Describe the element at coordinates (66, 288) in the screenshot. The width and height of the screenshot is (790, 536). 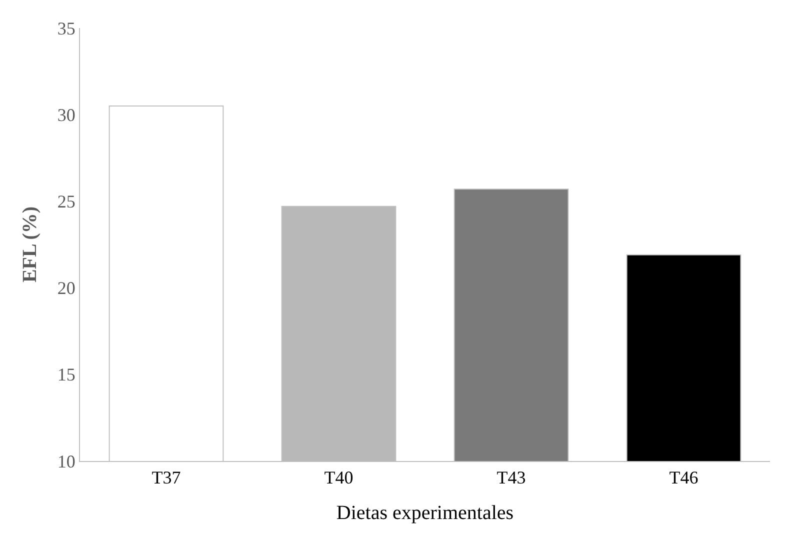
I see `y-tick-label: 20` at that location.